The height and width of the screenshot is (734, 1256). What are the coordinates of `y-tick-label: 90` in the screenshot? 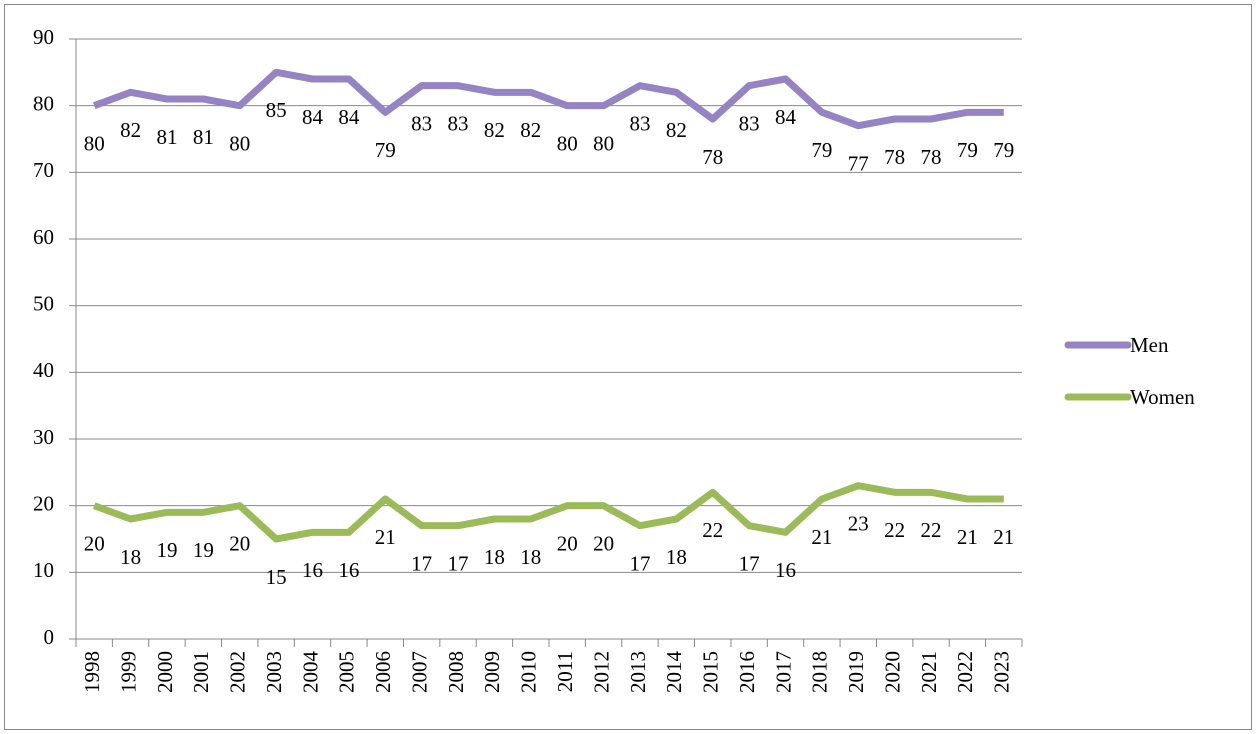 It's located at (43, 37).